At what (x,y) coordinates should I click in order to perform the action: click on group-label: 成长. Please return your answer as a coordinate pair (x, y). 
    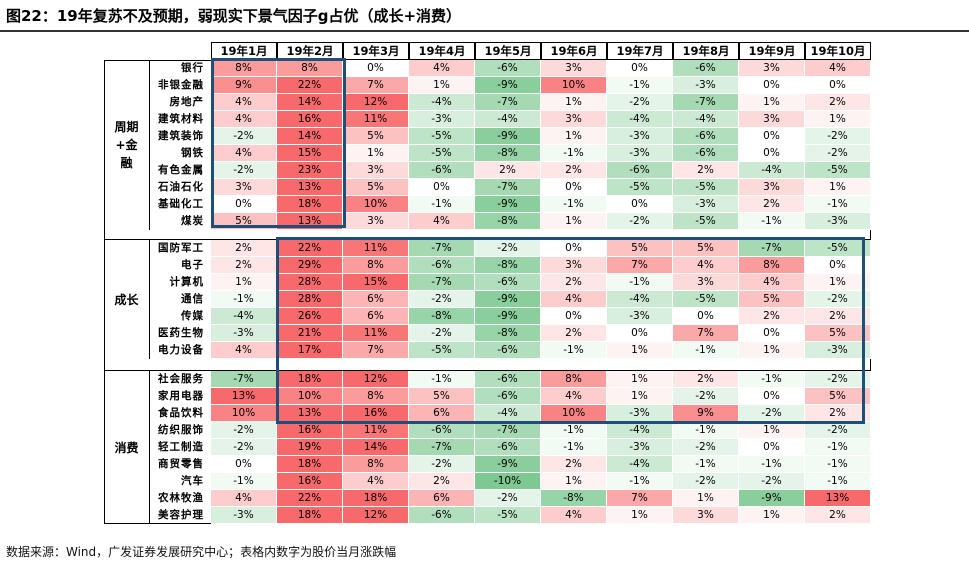
    Looking at the image, I should click on (127, 299).